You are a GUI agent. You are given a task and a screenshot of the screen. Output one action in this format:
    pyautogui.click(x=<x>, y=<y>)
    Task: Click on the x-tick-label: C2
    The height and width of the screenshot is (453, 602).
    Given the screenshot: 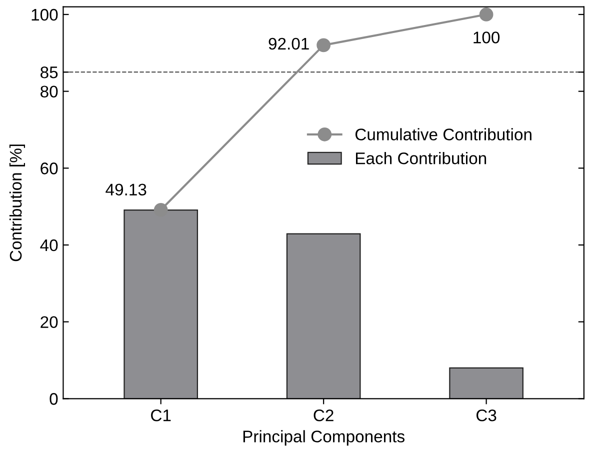 What is the action you would take?
    pyautogui.click(x=324, y=415)
    